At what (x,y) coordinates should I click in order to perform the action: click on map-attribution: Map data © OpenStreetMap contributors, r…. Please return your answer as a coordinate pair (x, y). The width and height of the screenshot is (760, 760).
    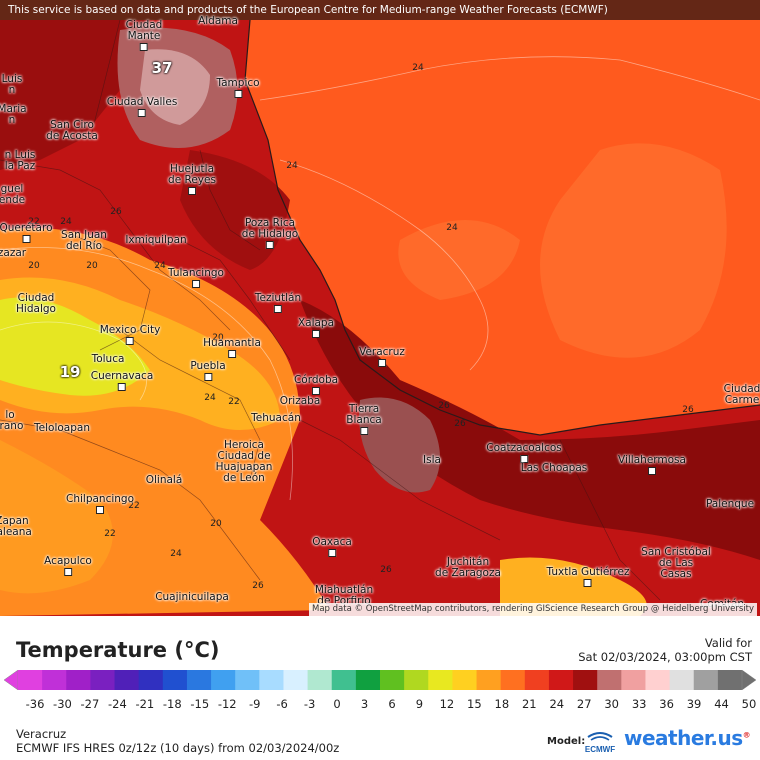
    Looking at the image, I should click on (533, 609).